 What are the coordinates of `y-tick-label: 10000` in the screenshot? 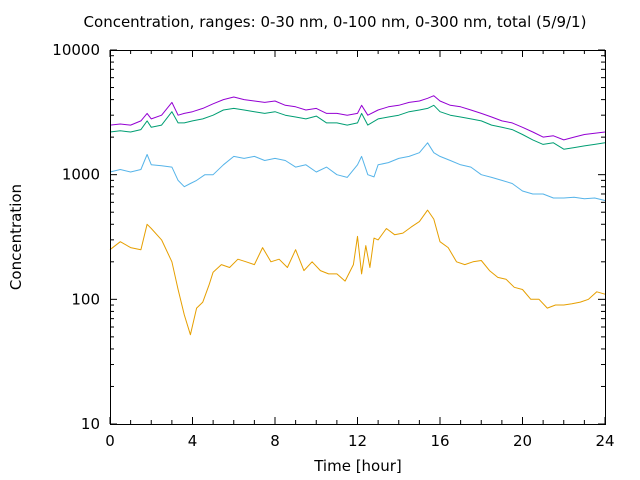 It's located at (76, 50).